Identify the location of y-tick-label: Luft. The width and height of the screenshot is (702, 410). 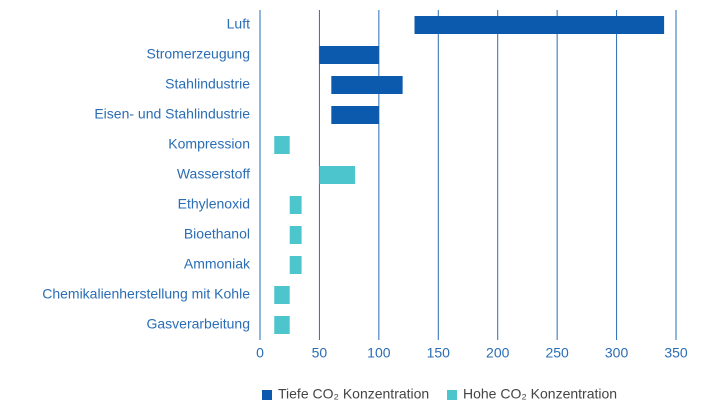
(238, 24).